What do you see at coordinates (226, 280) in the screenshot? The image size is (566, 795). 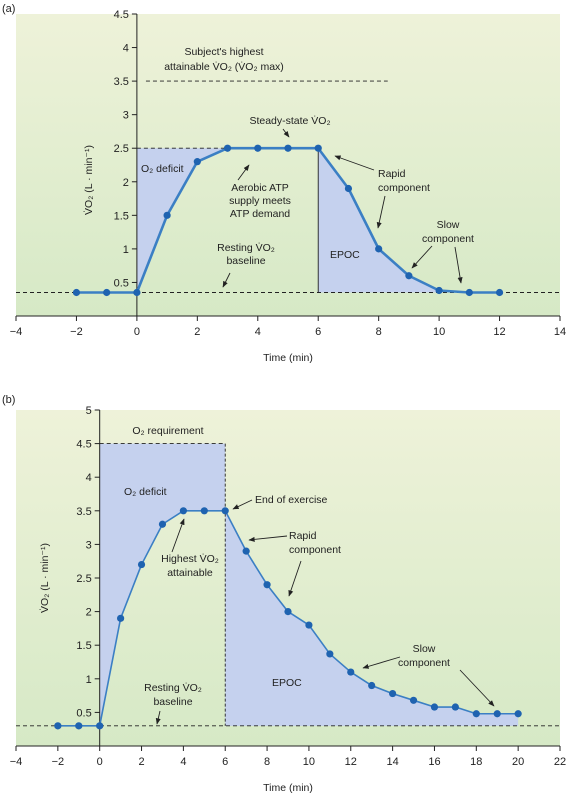 I see `a-resting-arrow` at bounding box center [226, 280].